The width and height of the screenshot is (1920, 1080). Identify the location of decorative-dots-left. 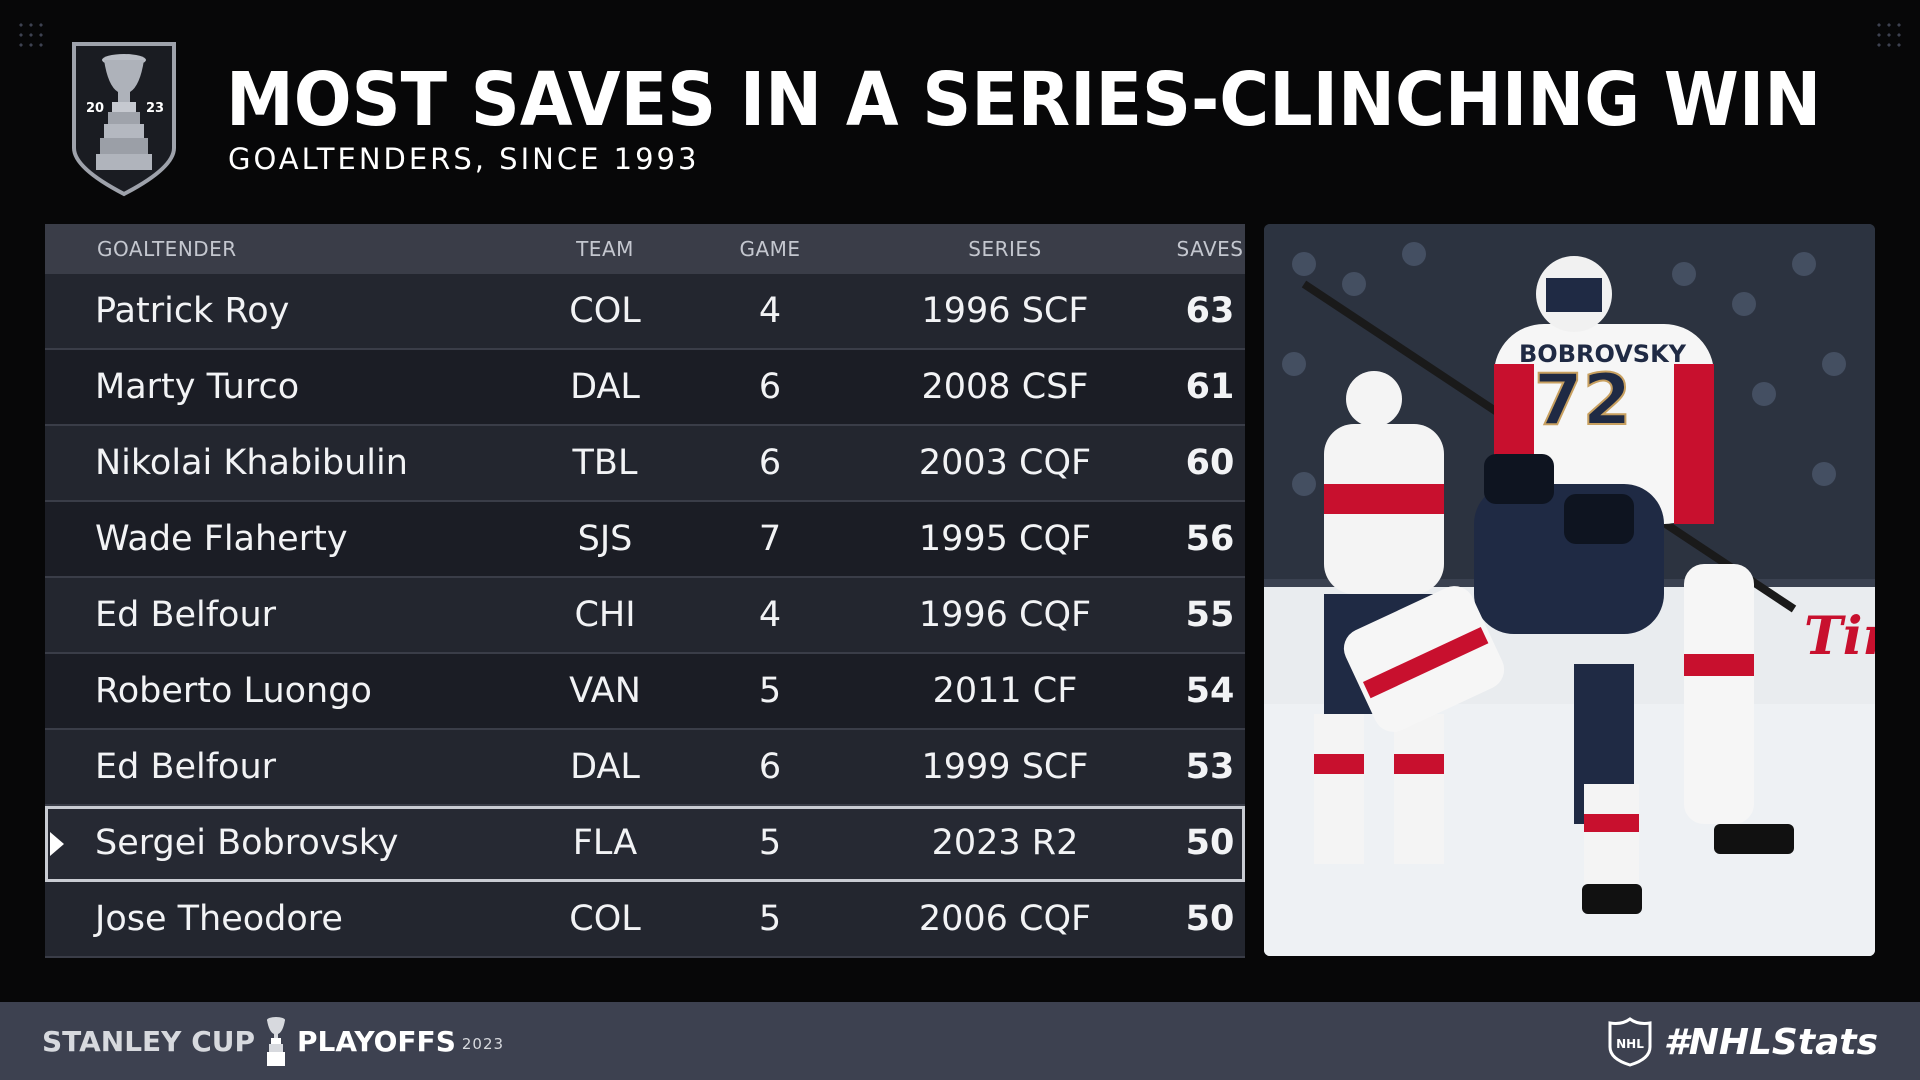
(31, 34).